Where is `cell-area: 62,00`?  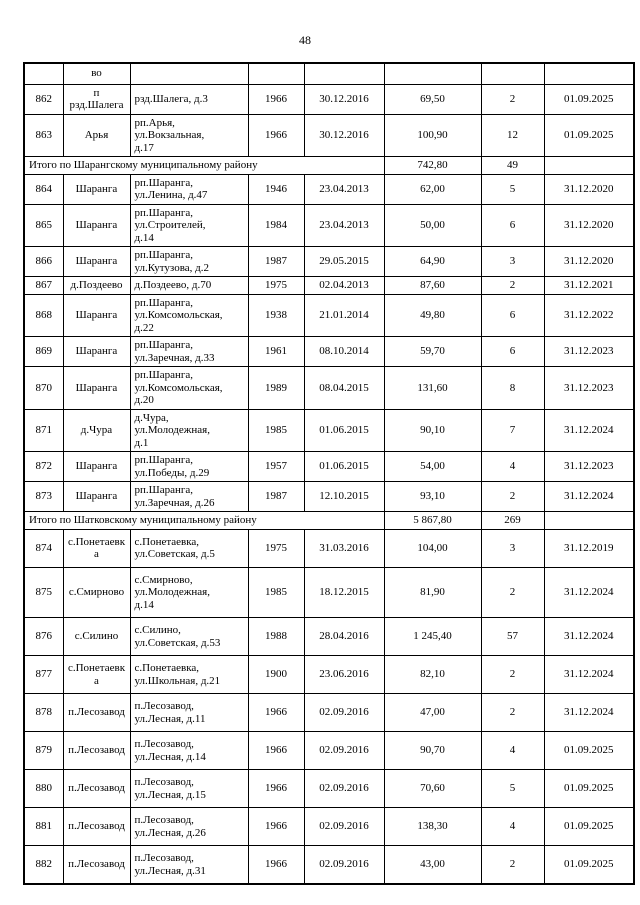
cell-area: 62,00 is located at coordinates (432, 189).